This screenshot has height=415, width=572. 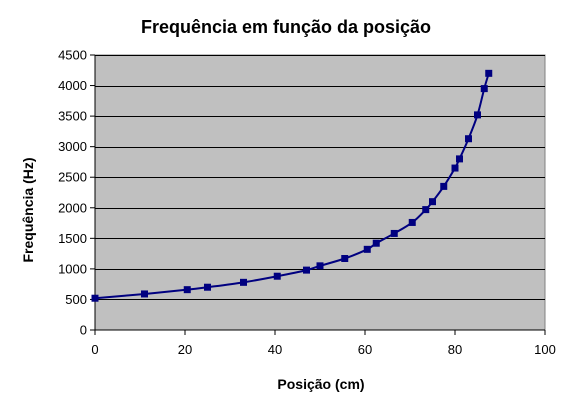 I want to click on y-axis-label: Frequência (Hz), so click(x=28, y=209).